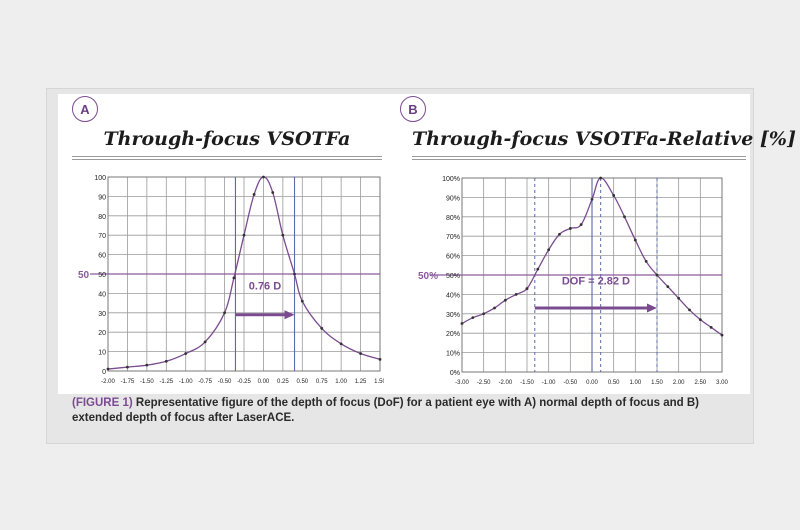 The height and width of the screenshot is (530, 800). I want to click on chart-a-threshold-label: 50, so click(84, 275).